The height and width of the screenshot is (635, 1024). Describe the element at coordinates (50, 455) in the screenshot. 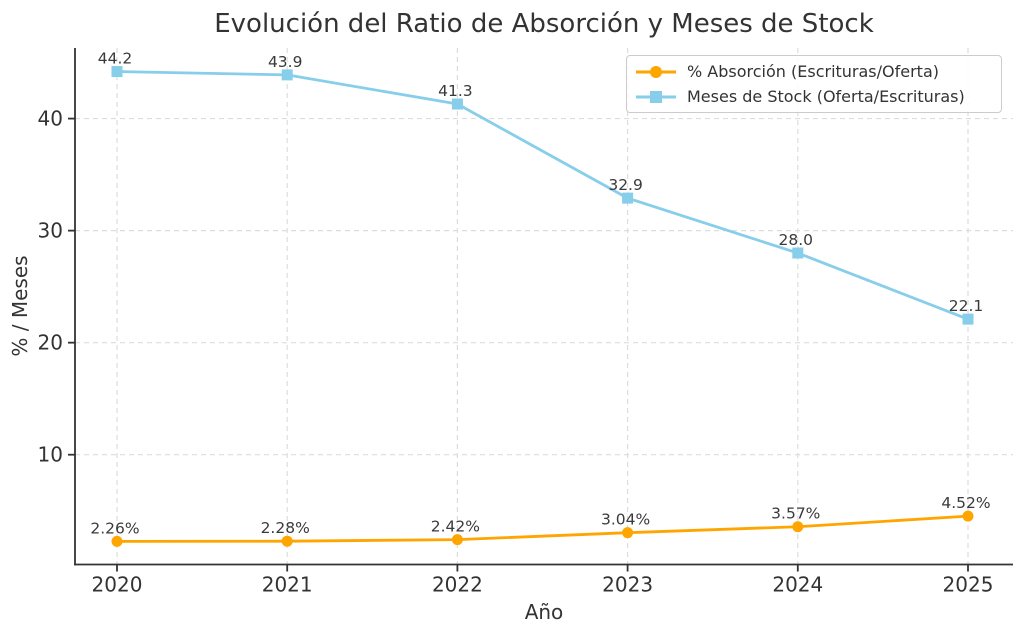

I see `y-tick-label: 10` at that location.